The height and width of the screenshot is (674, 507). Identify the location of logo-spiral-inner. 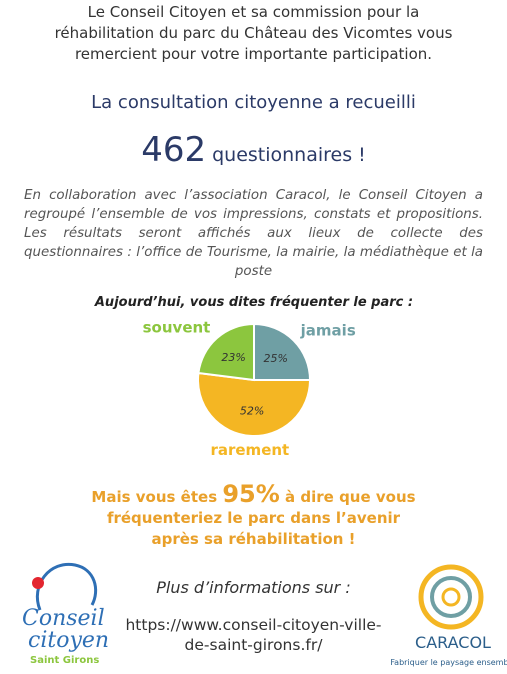
(451, 597).